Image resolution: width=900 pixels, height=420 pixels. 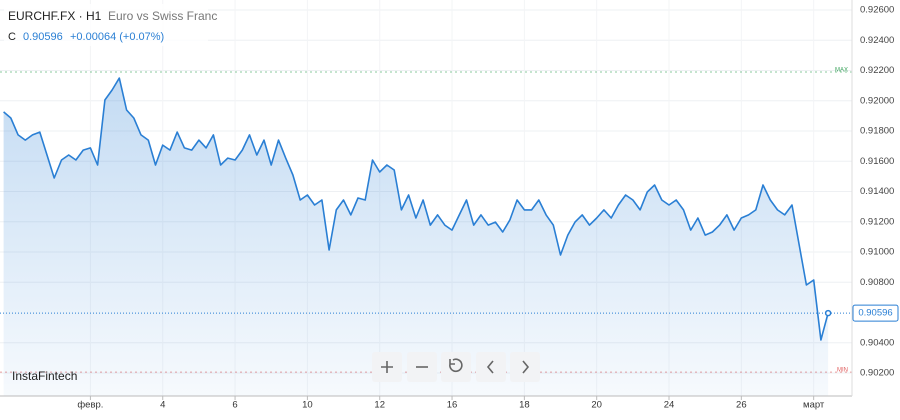 What do you see at coordinates (877, 191) in the screenshot?
I see `y-tick-label: 0.91400` at bounding box center [877, 191].